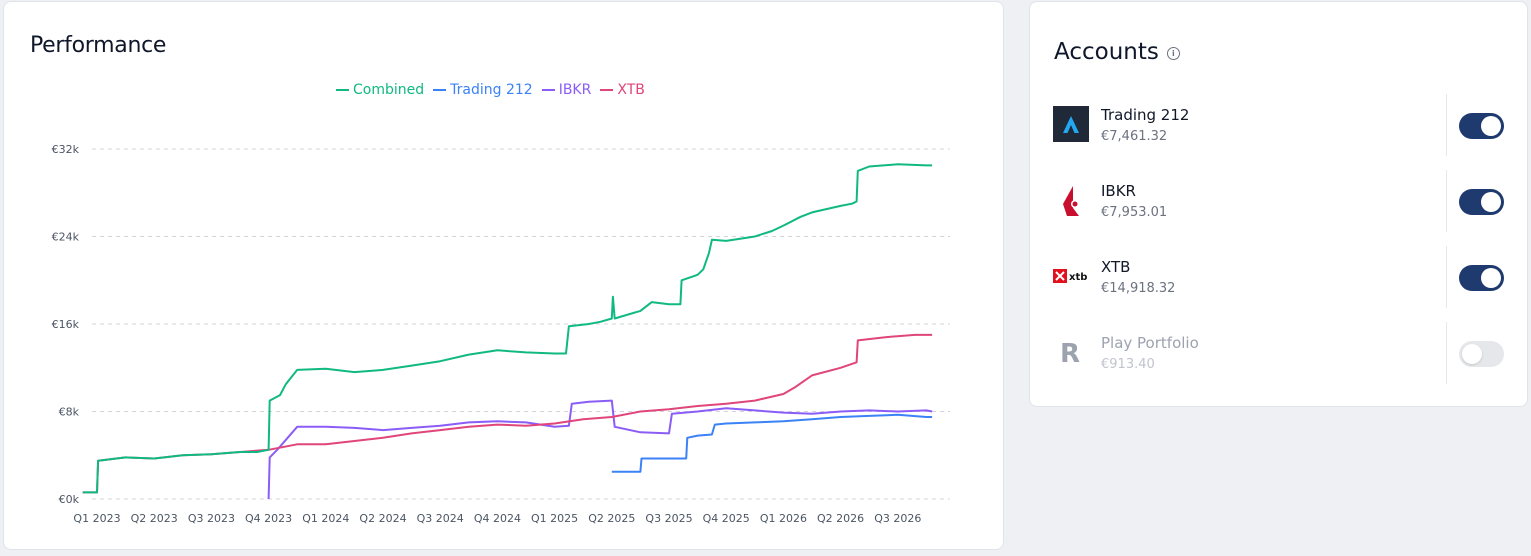 This screenshot has height=556, width=1531. I want to click on x-tick-label: Q1 2023, so click(96, 518).